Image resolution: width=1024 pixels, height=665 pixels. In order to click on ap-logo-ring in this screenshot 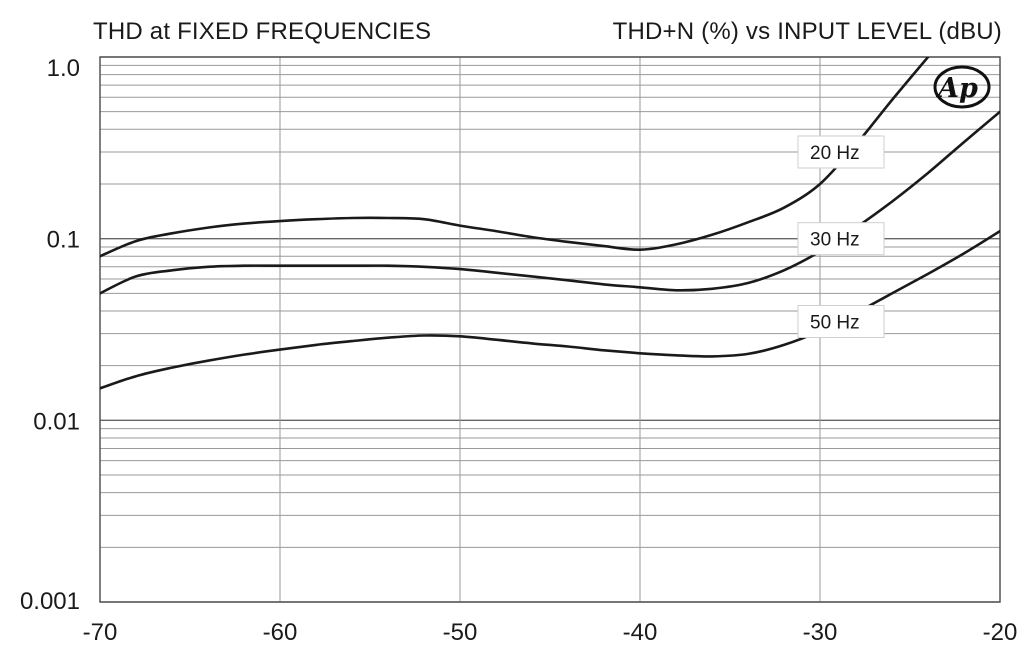, I will do `click(962, 87)`.